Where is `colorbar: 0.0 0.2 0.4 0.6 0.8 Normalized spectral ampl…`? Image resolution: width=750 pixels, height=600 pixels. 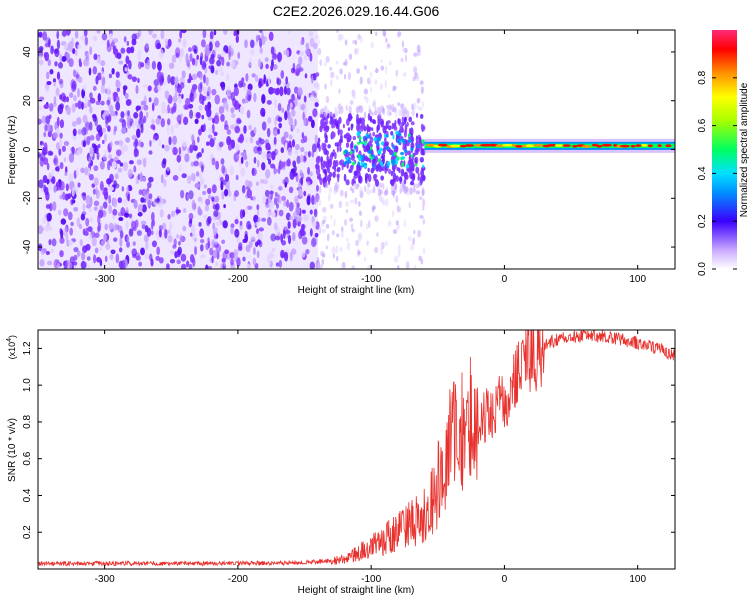
colorbar: 0.0 0.2 0.4 0.6 0.8 Normalized spectral ampl… is located at coordinates (723, 153).